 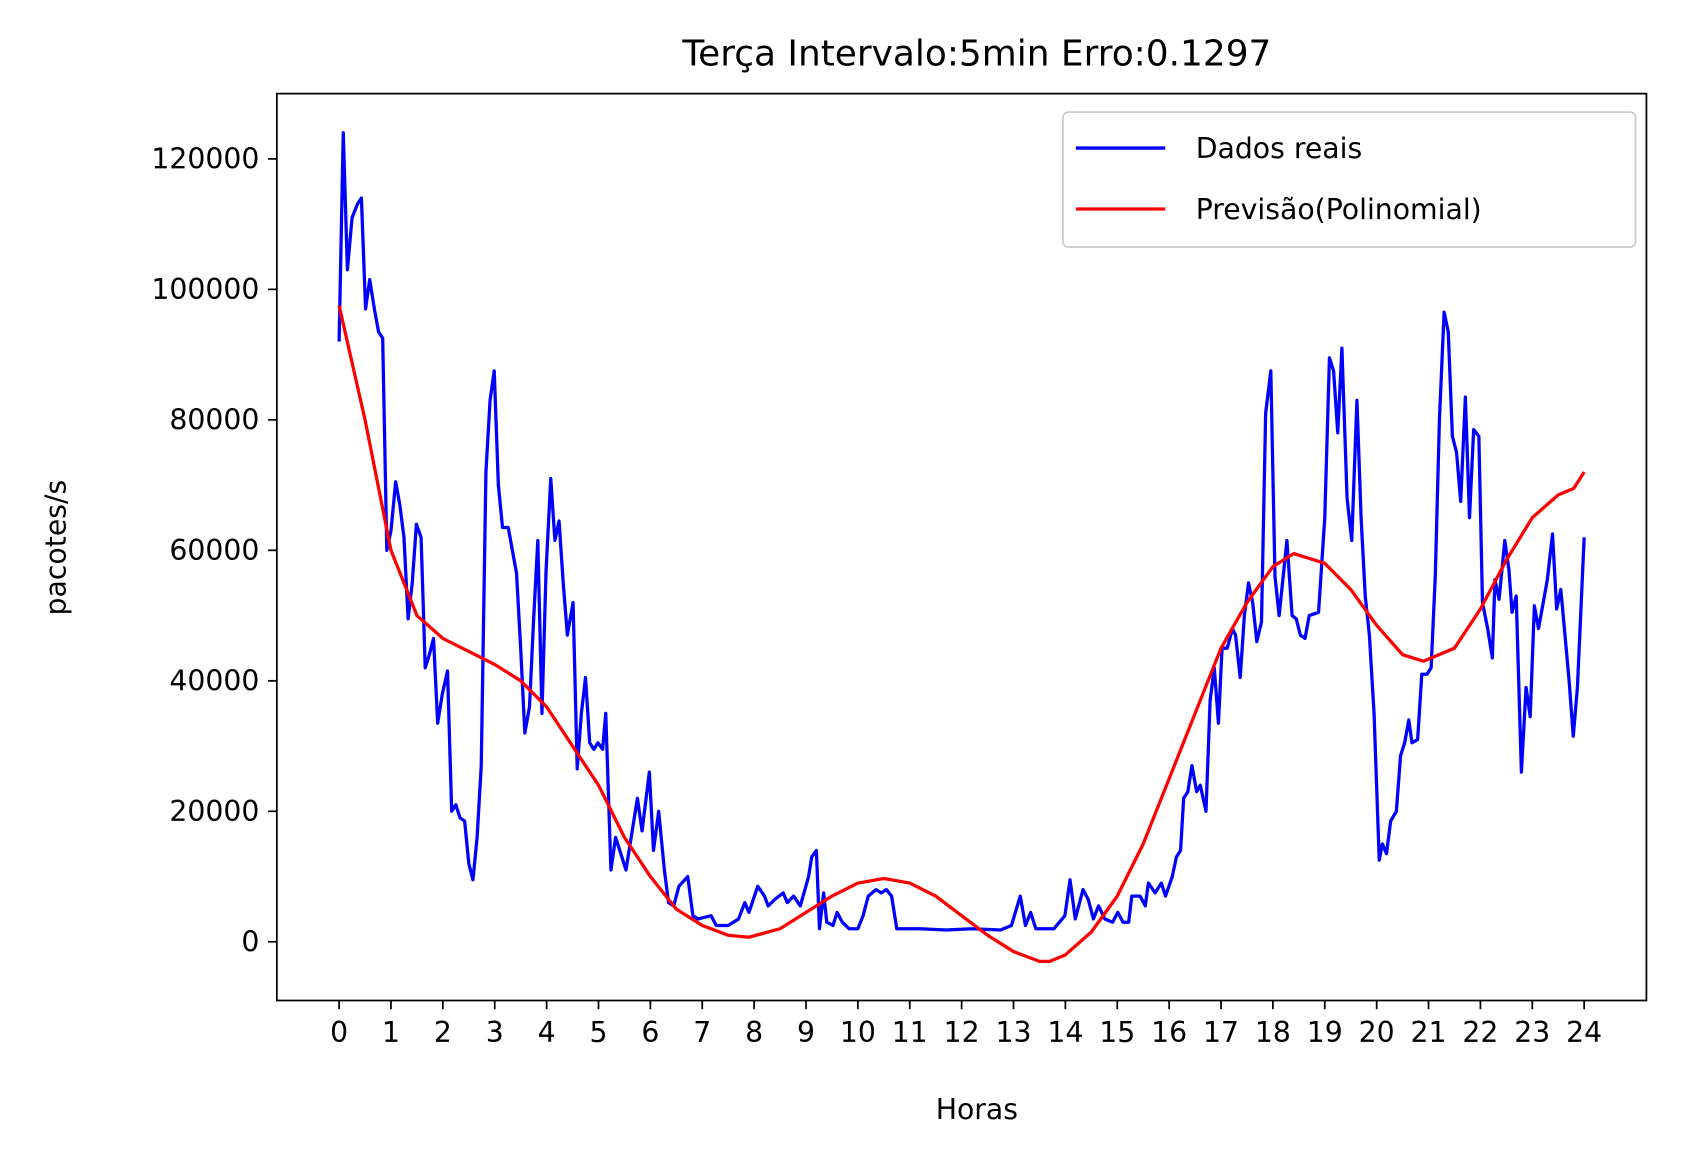 What do you see at coordinates (1339, 209) in the screenshot?
I see `legend-label: Previsão(Polinomial)` at bounding box center [1339, 209].